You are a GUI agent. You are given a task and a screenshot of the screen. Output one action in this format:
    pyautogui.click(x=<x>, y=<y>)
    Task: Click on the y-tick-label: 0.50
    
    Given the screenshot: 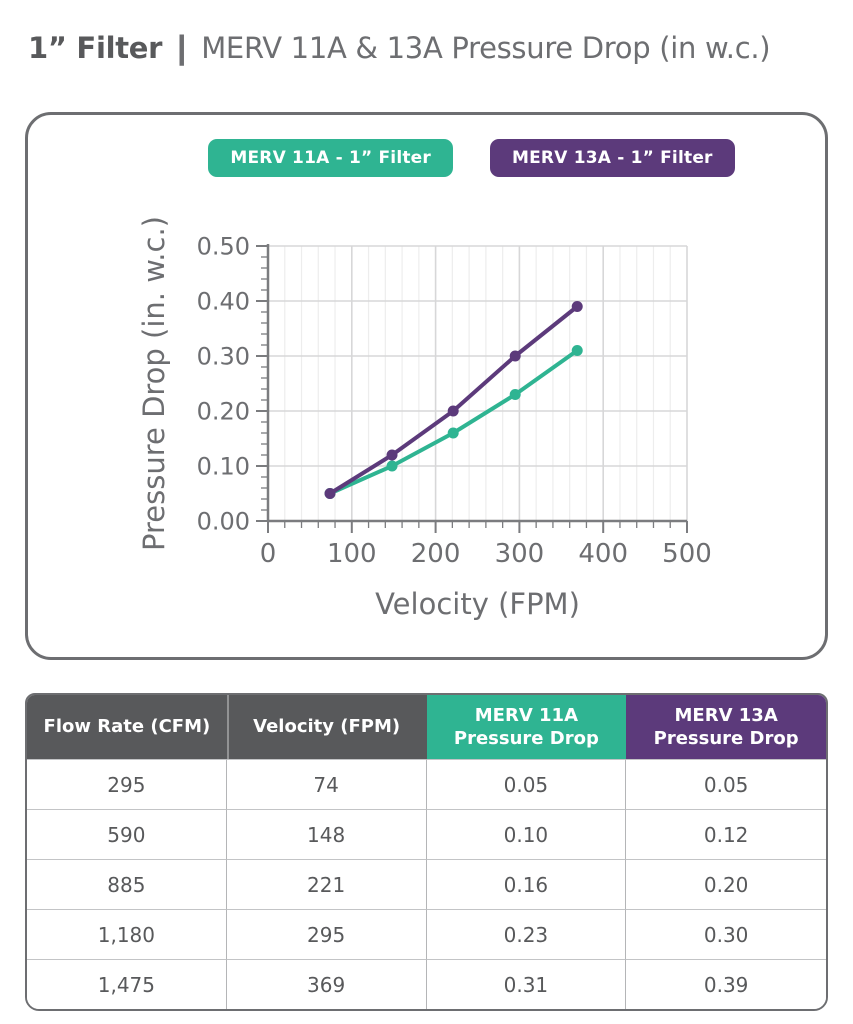 What is the action you would take?
    pyautogui.click(x=223, y=247)
    